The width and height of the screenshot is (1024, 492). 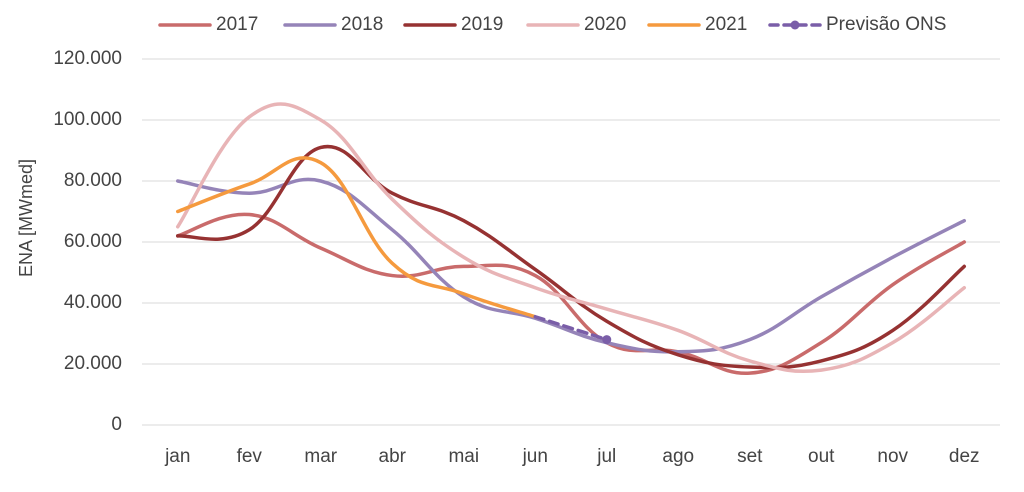 What do you see at coordinates (177, 456) in the screenshot?
I see `x-tick-label: jan` at bounding box center [177, 456].